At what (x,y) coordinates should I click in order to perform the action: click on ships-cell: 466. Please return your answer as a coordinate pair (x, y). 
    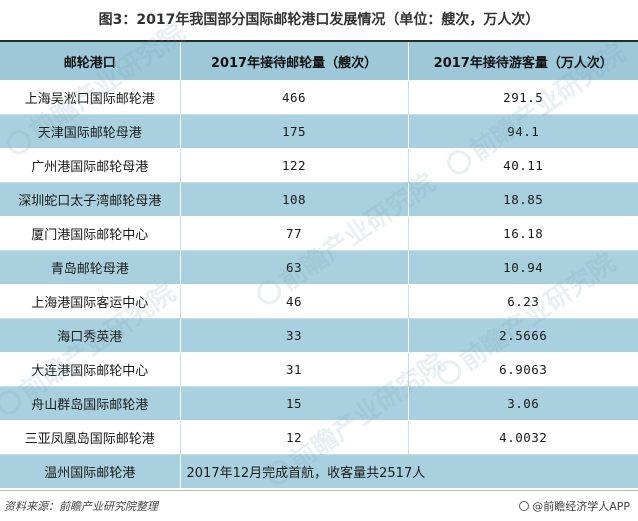
    Looking at the image, I should click on (294, 97).